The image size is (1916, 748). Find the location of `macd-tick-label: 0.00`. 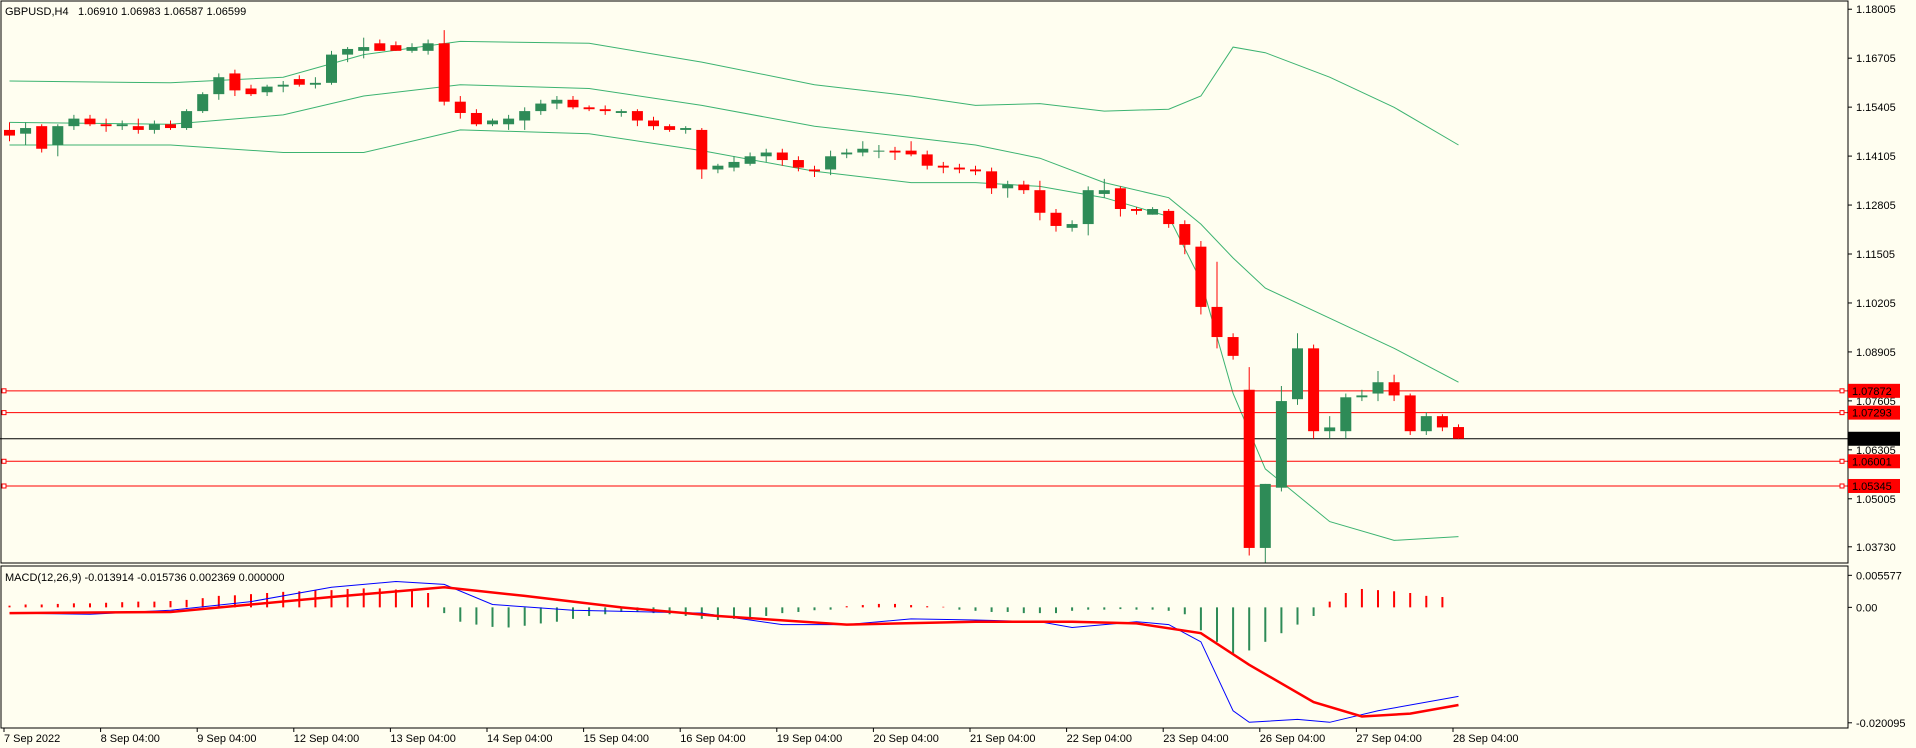

macd-tick-label: 0.00 is located at coordinates (1866, 608).